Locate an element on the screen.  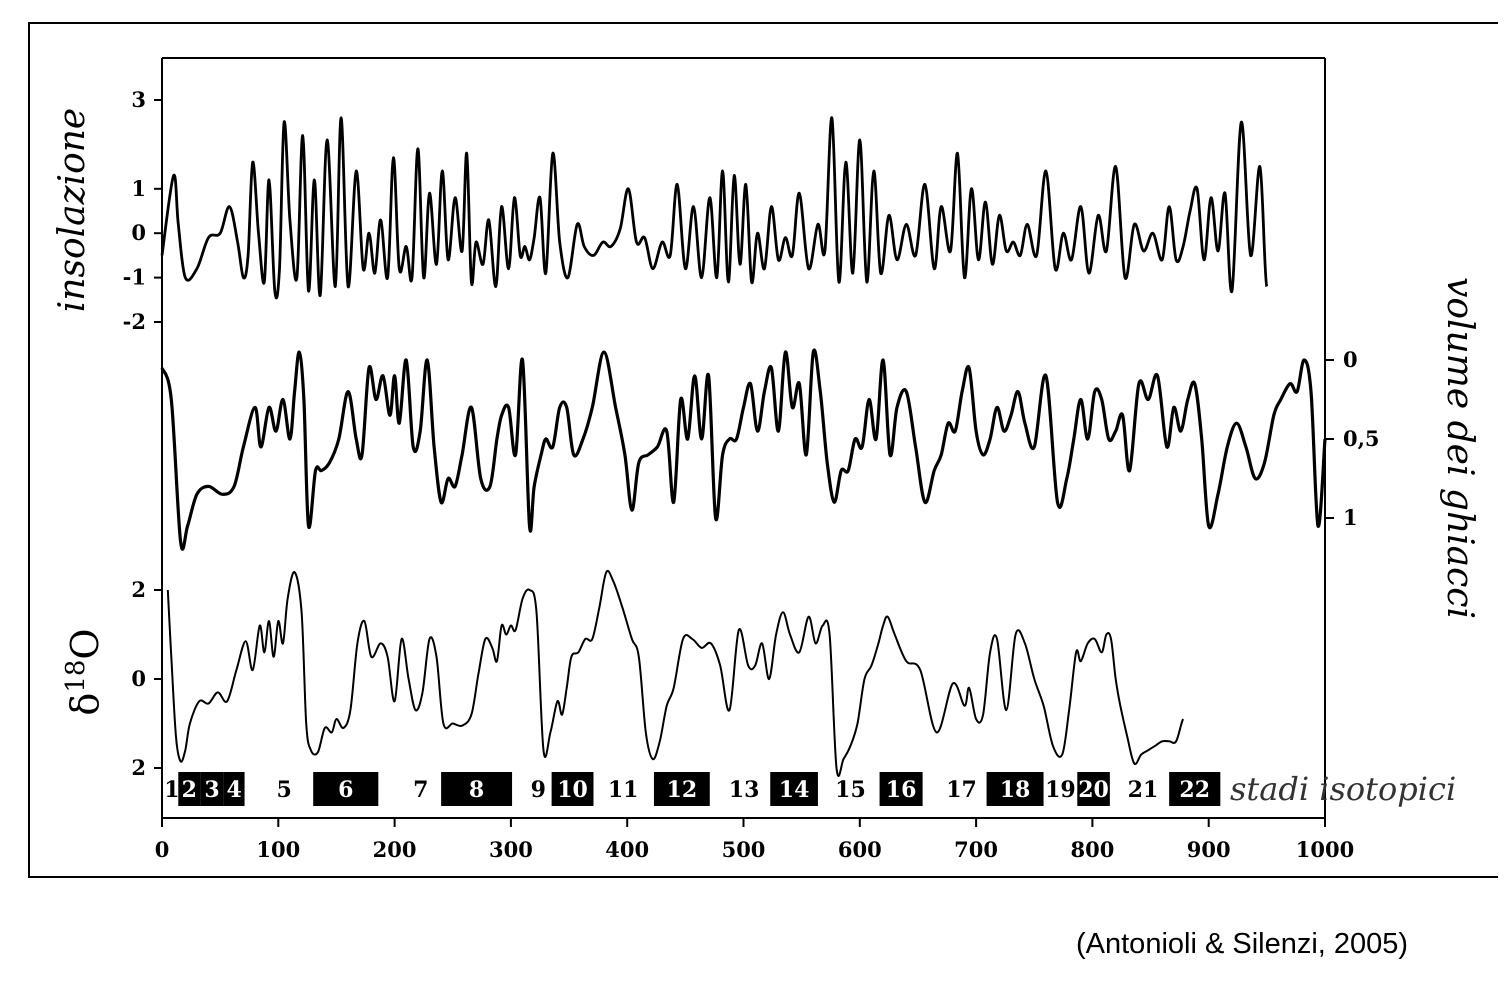
left-tick-label: 3 is located at coordinates (138, 99).